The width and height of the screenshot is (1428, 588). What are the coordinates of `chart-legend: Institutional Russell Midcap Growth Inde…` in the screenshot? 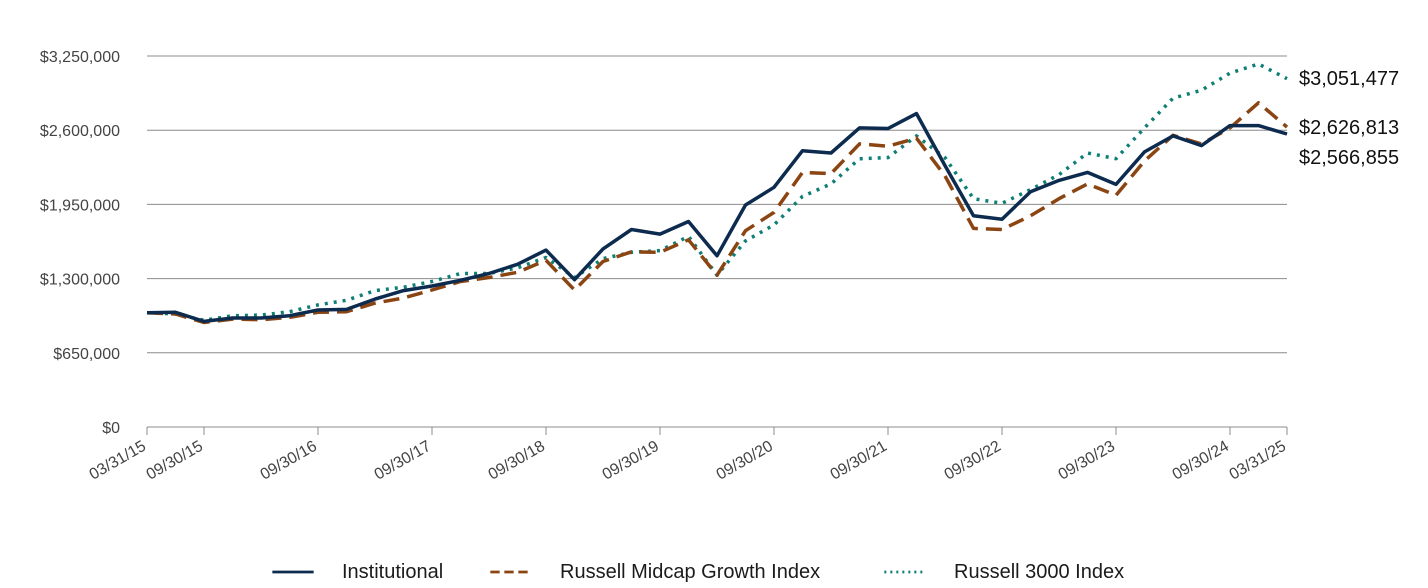 It's located at (714, 572).